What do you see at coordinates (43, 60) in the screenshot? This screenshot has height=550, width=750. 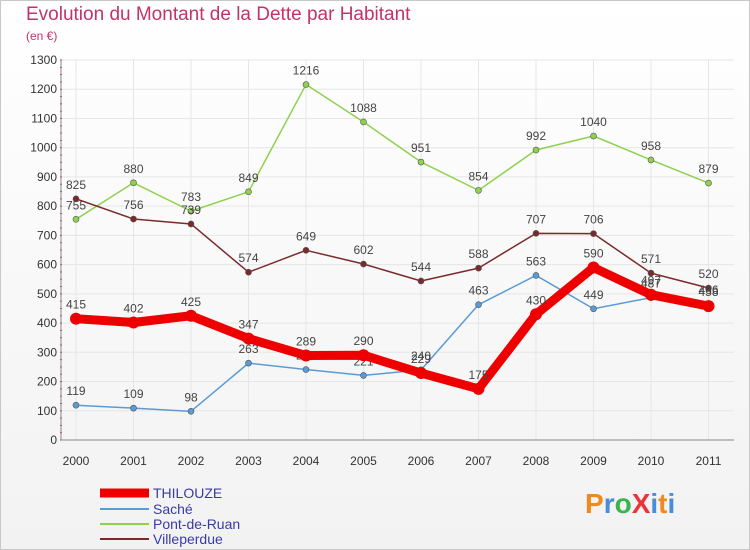 I see `y-tick-label: 1300` at bounding box center [43, 60].